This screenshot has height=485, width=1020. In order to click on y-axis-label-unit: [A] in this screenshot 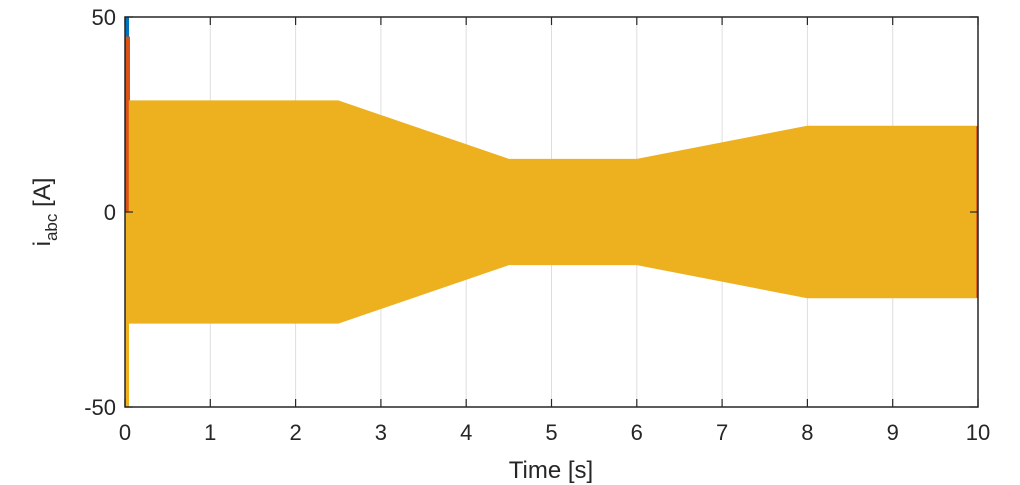, I will do `click(42, 196)`.